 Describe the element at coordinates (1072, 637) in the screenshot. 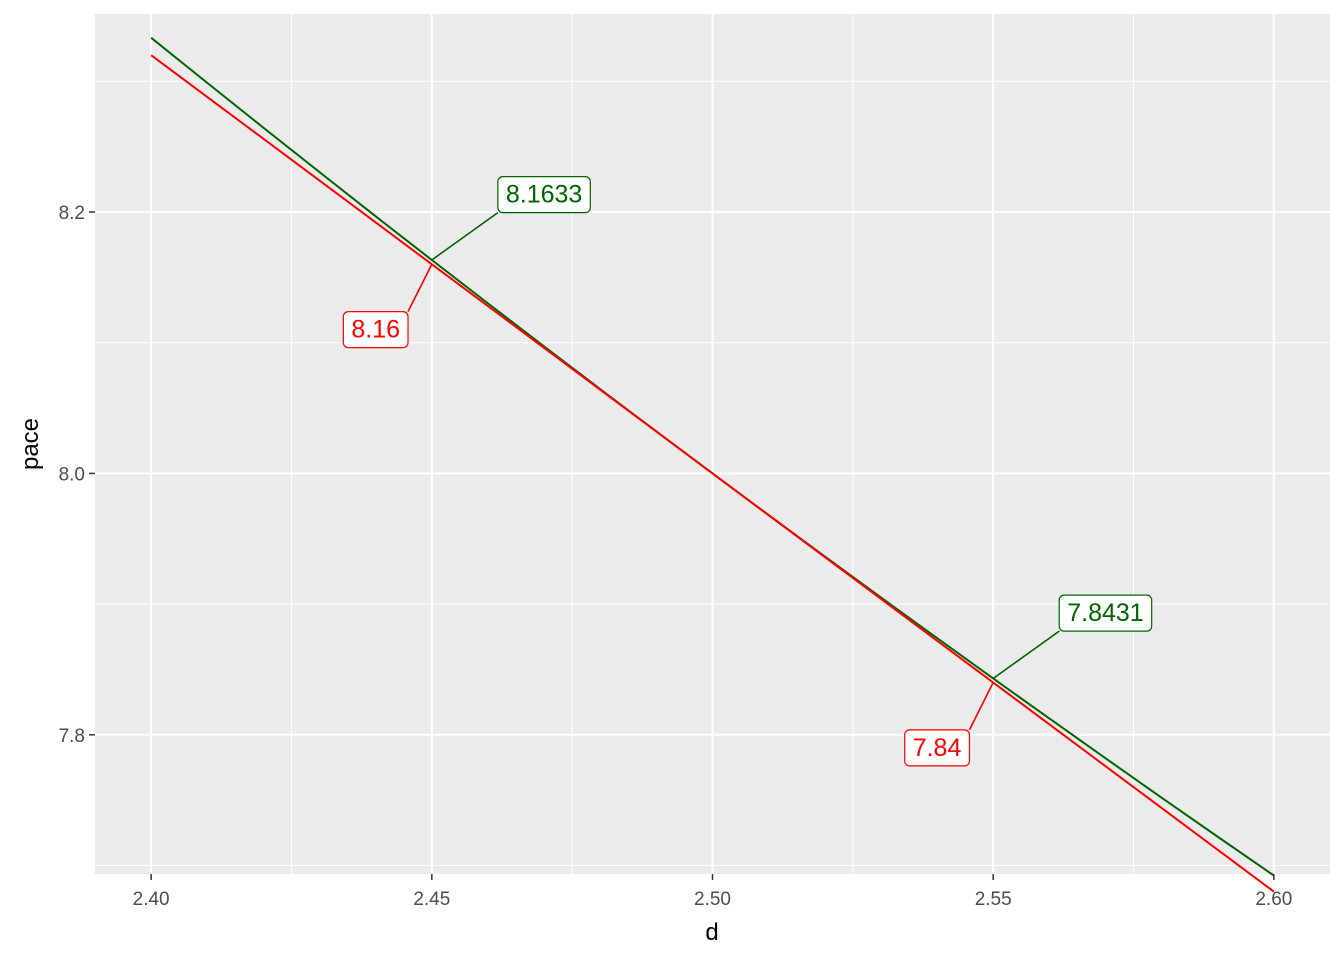

I see `callout: 7.8431` at that location.